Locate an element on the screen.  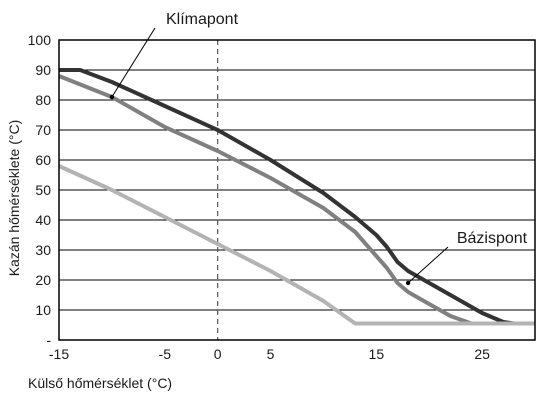
annotation-label: Klímapont is located at coordinates (202, 19).